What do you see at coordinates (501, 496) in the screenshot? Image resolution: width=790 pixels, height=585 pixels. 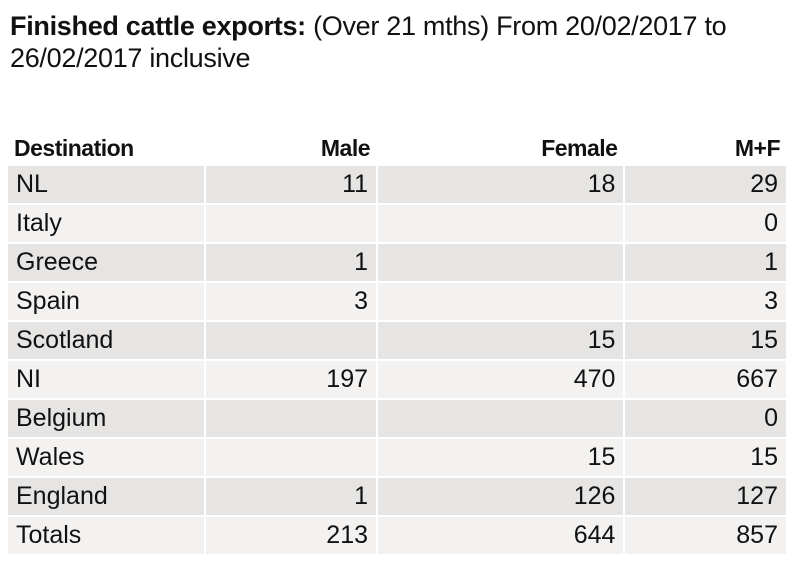 I see `cell-female: 126` at bounding box center [501, 496].